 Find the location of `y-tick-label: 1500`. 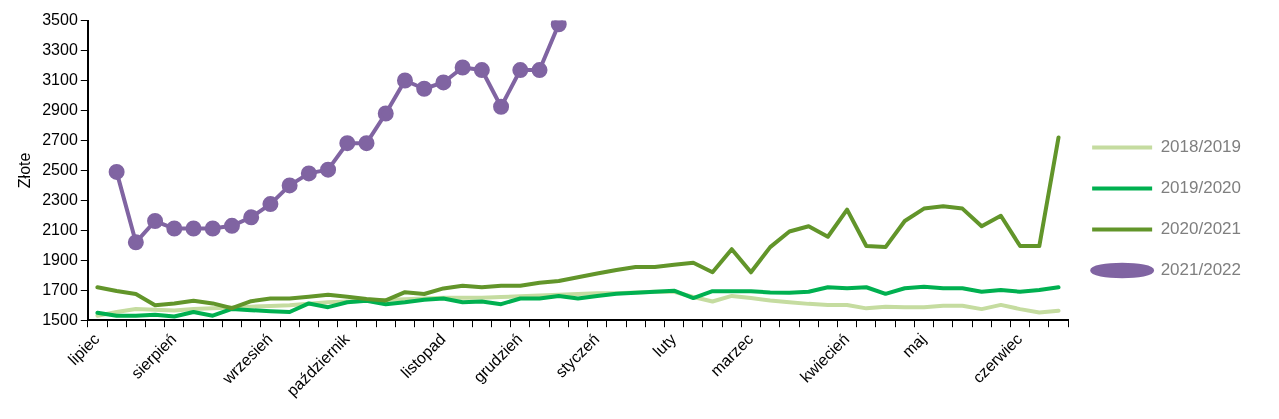

y-tick-label: 1500 is located at coordinates (60, 319).